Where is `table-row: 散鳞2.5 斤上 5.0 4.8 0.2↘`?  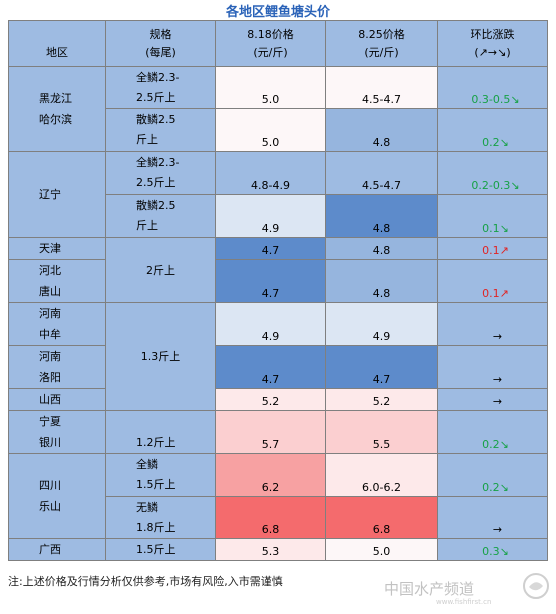 table-row: 散鳞2.5 斤上 5.0 4.8 0.2↘ is located at coordinates (278, 130).